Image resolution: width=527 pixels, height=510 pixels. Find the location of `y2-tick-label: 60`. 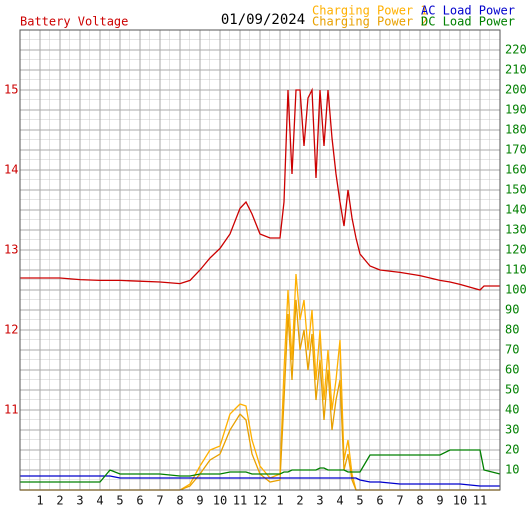

y2-tick-label: 60 is located at coordinates (512, 370).